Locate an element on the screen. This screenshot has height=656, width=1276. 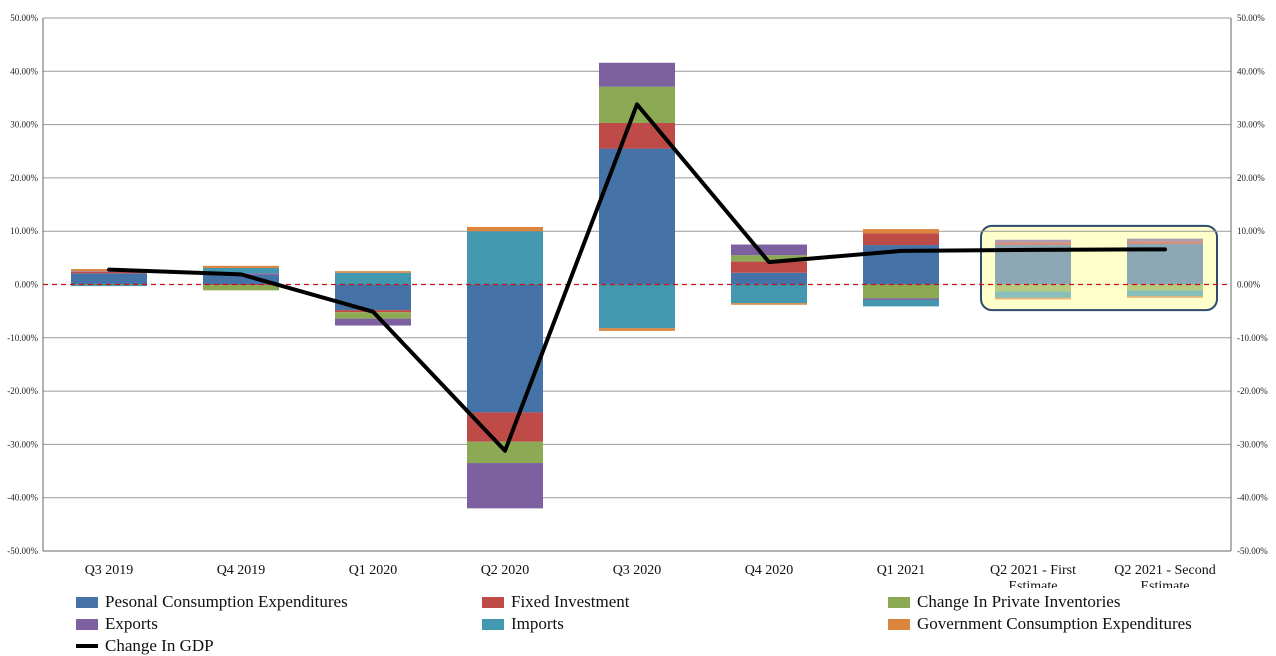
legend-swatch-inventories is located at coordinates (899, 602).